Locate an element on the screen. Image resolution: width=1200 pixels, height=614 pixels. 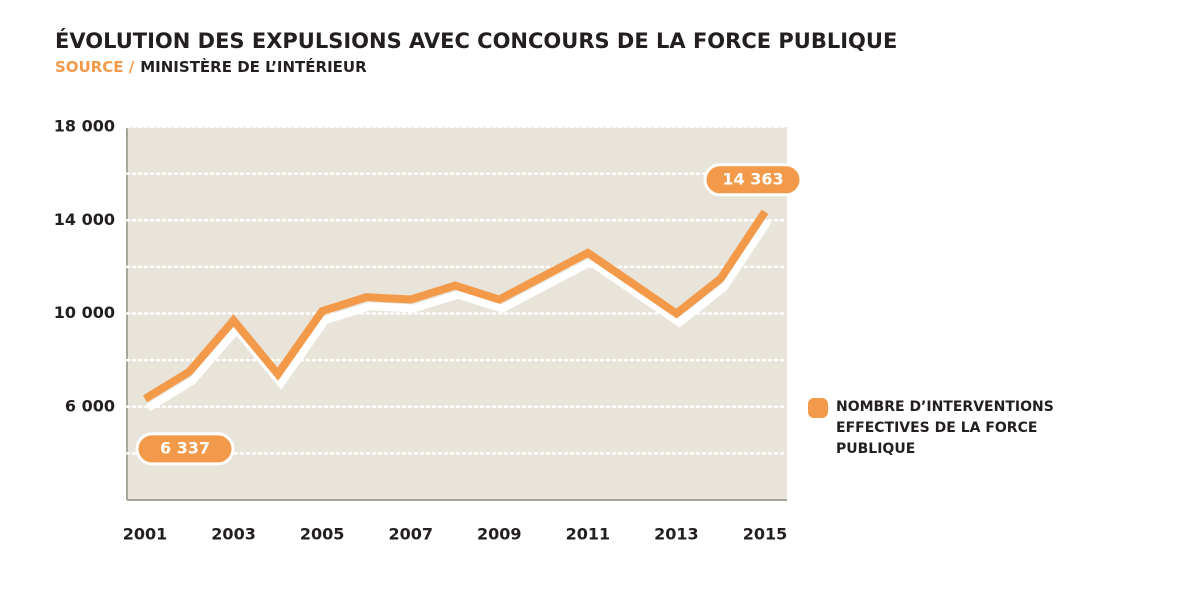
source-label: SOURCE / is located at coordinates (95, 67).